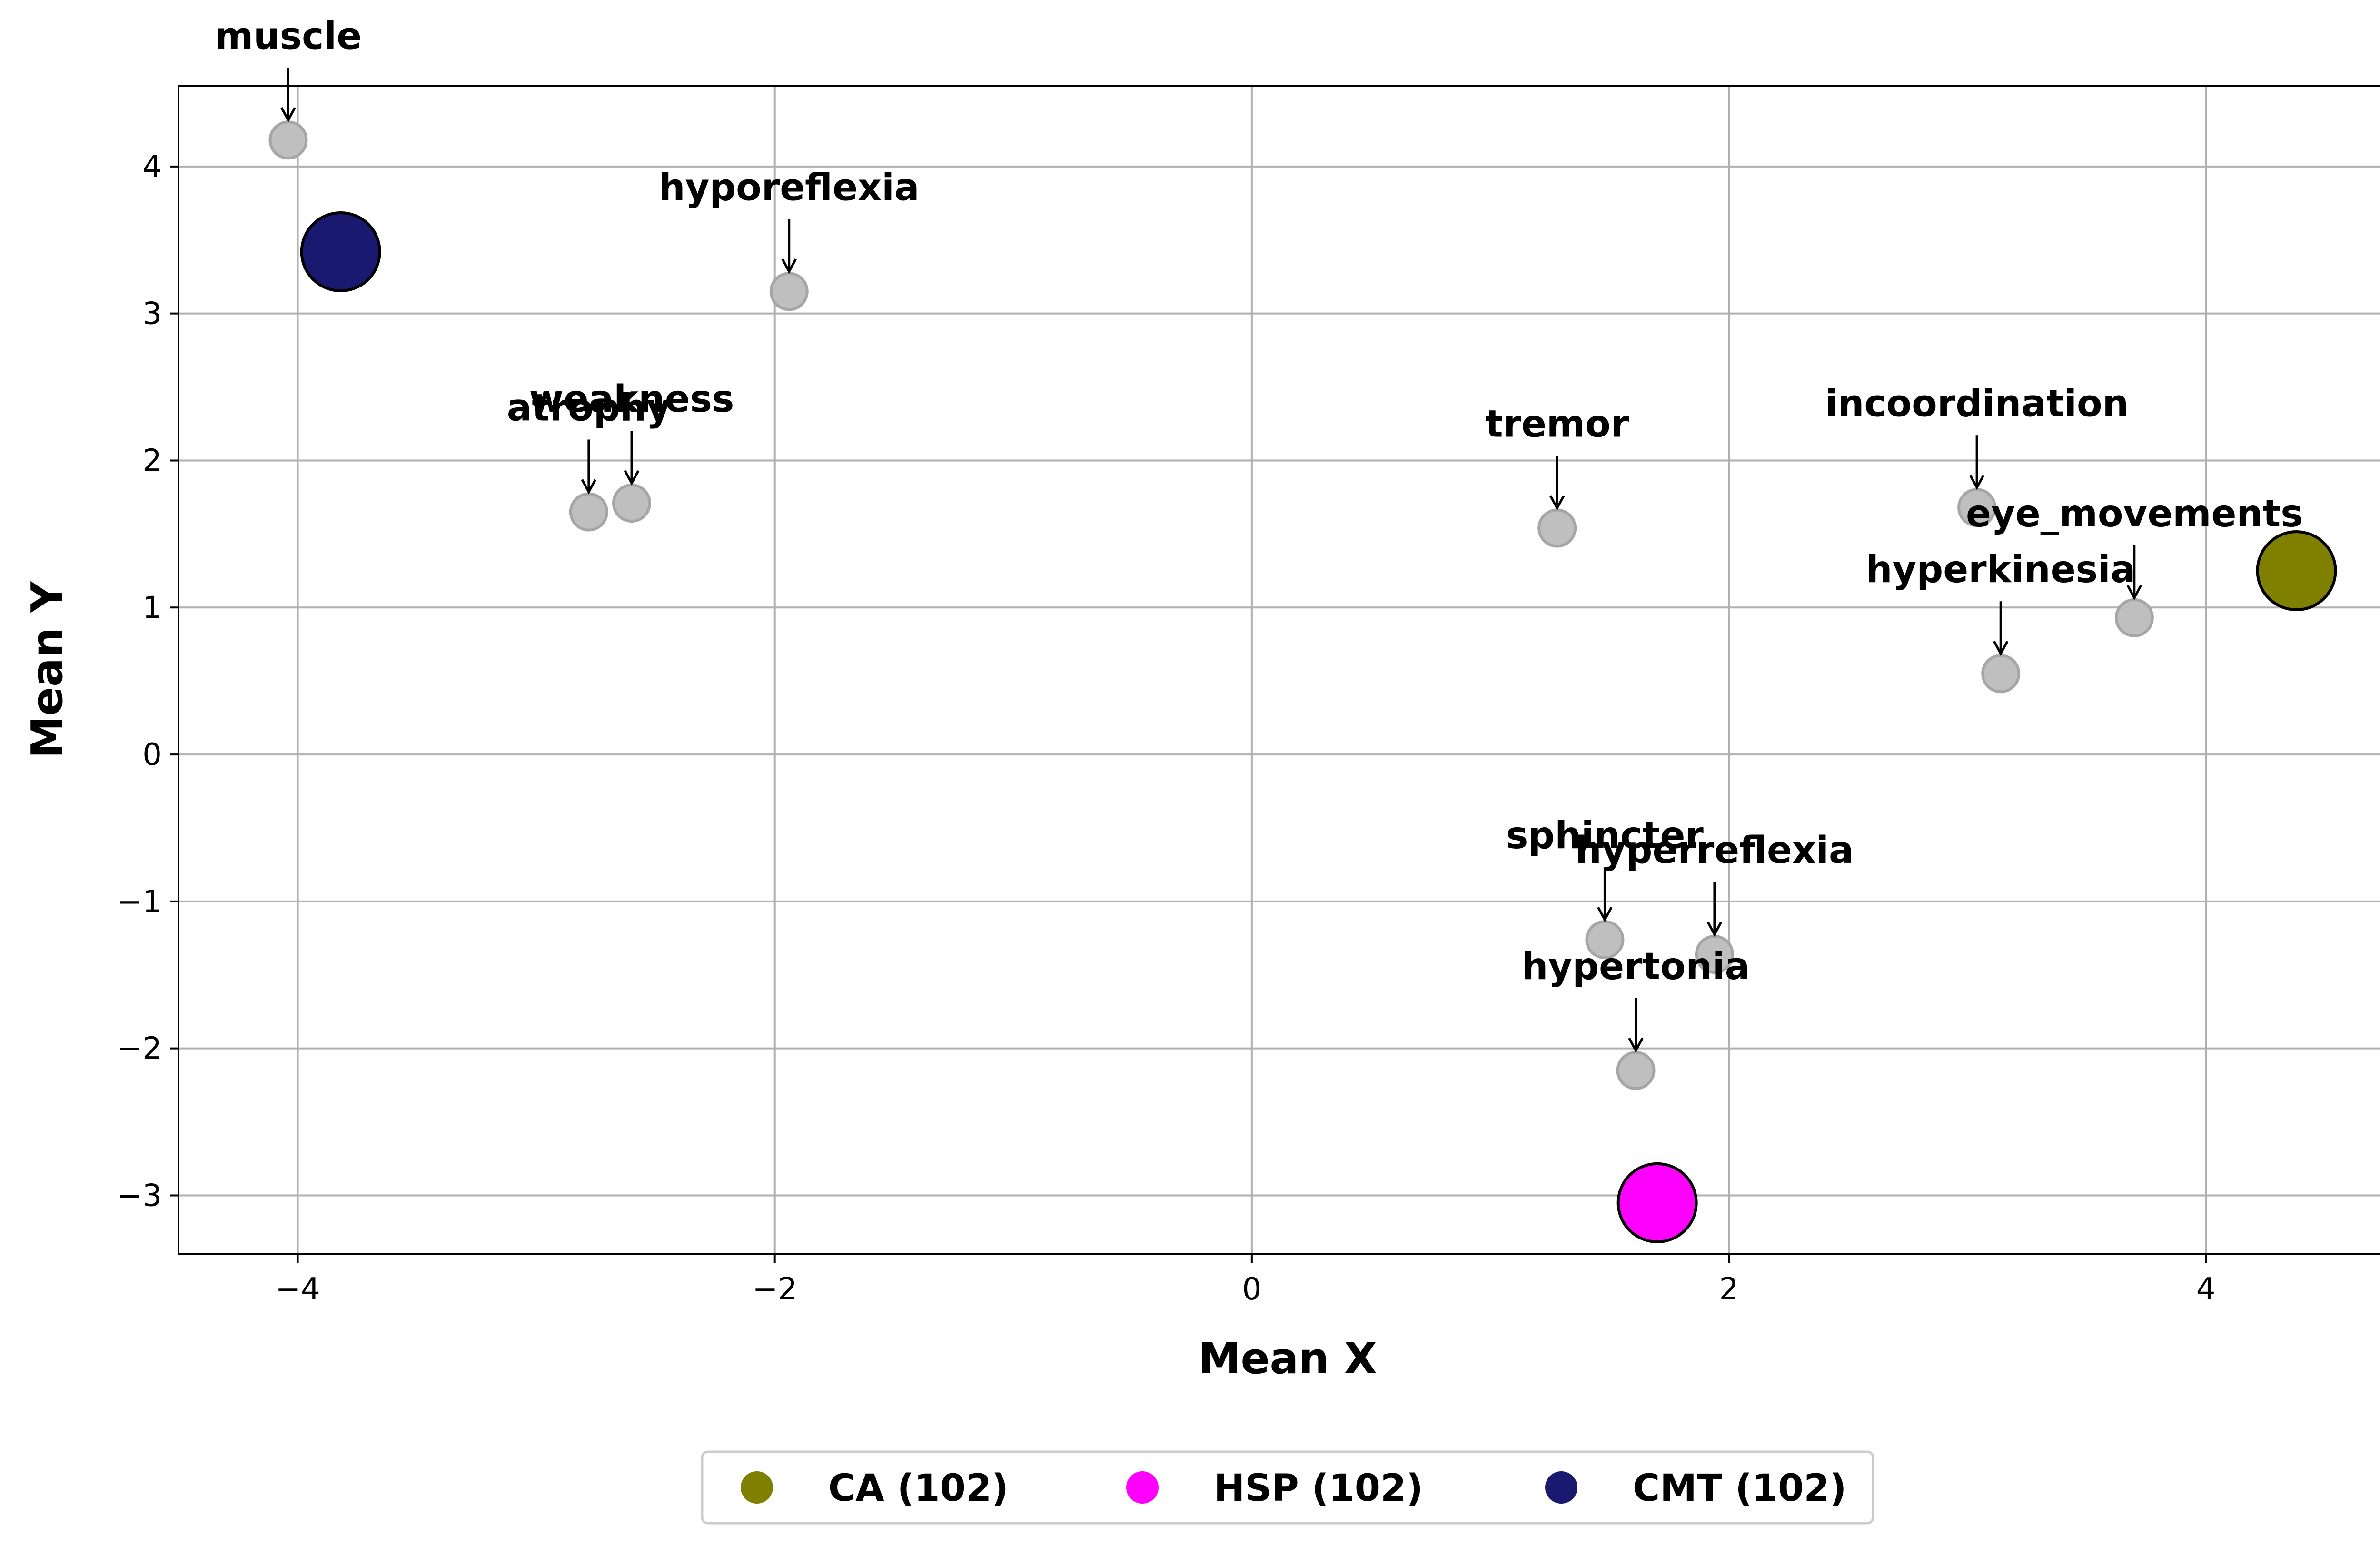 The width and height of the screenshot is (2380, 1546). I want to click on legend: CA (102) HSP (102) CMT (102), so click(1287, 1487).